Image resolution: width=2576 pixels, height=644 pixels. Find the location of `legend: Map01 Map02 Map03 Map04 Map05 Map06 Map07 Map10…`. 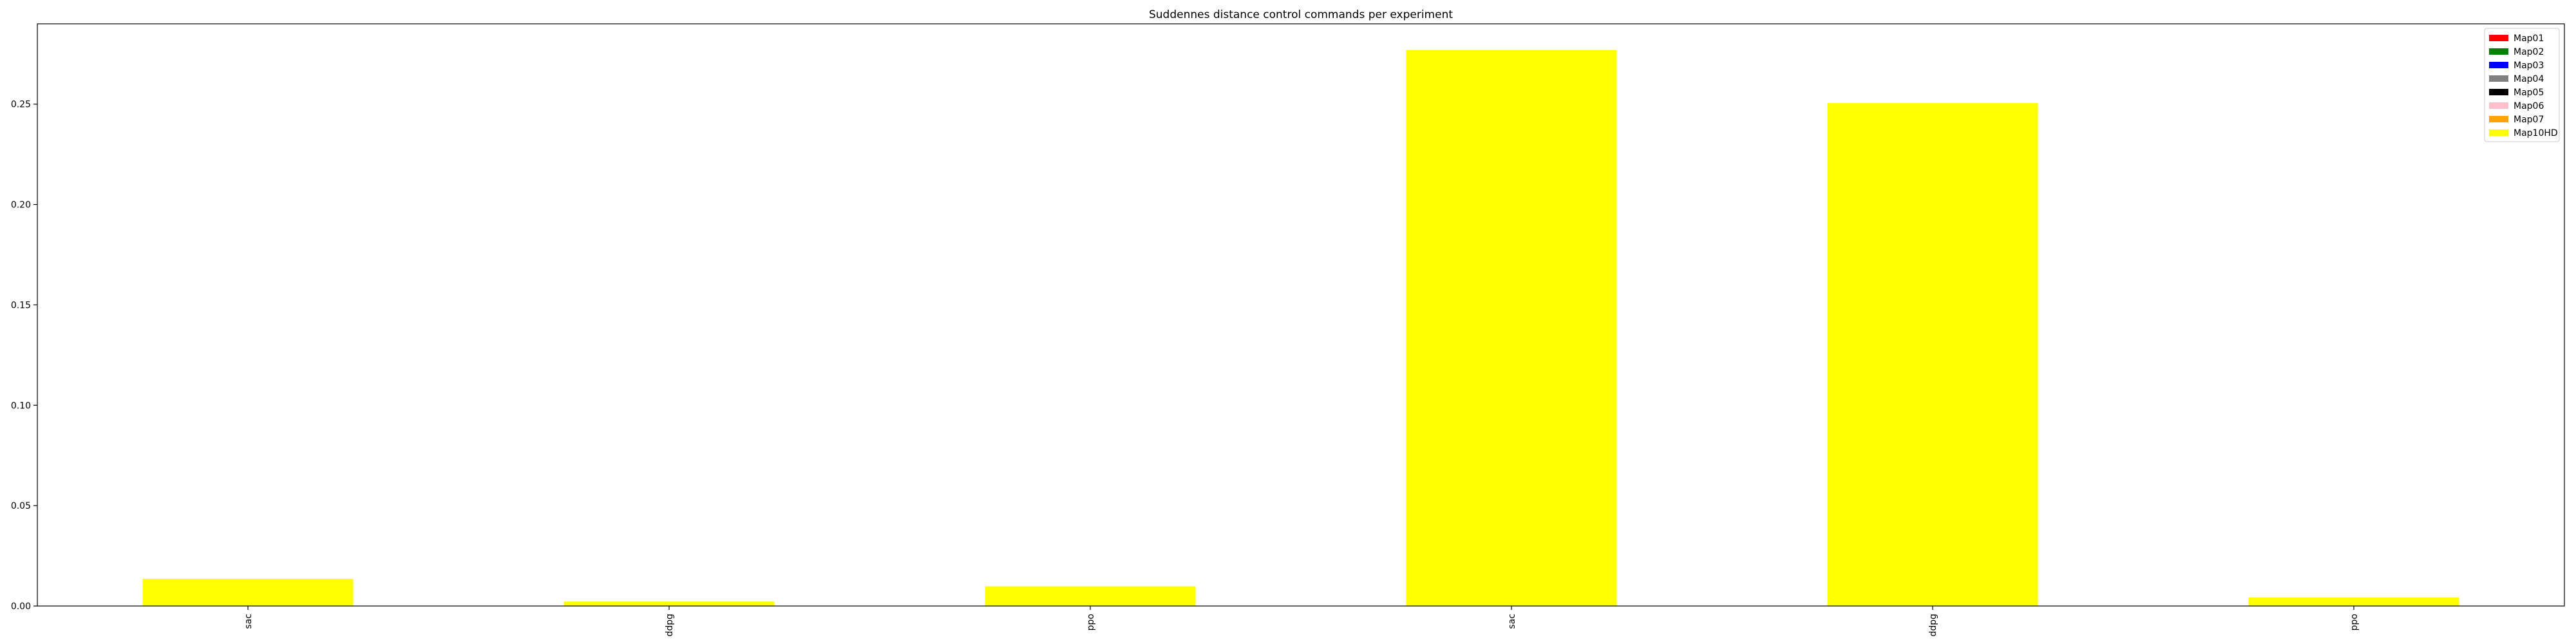

legend: Map01 Map02 Map03 Map04 Map05 Map06 Map07 Map10… is located at coordinates (2522, 85).